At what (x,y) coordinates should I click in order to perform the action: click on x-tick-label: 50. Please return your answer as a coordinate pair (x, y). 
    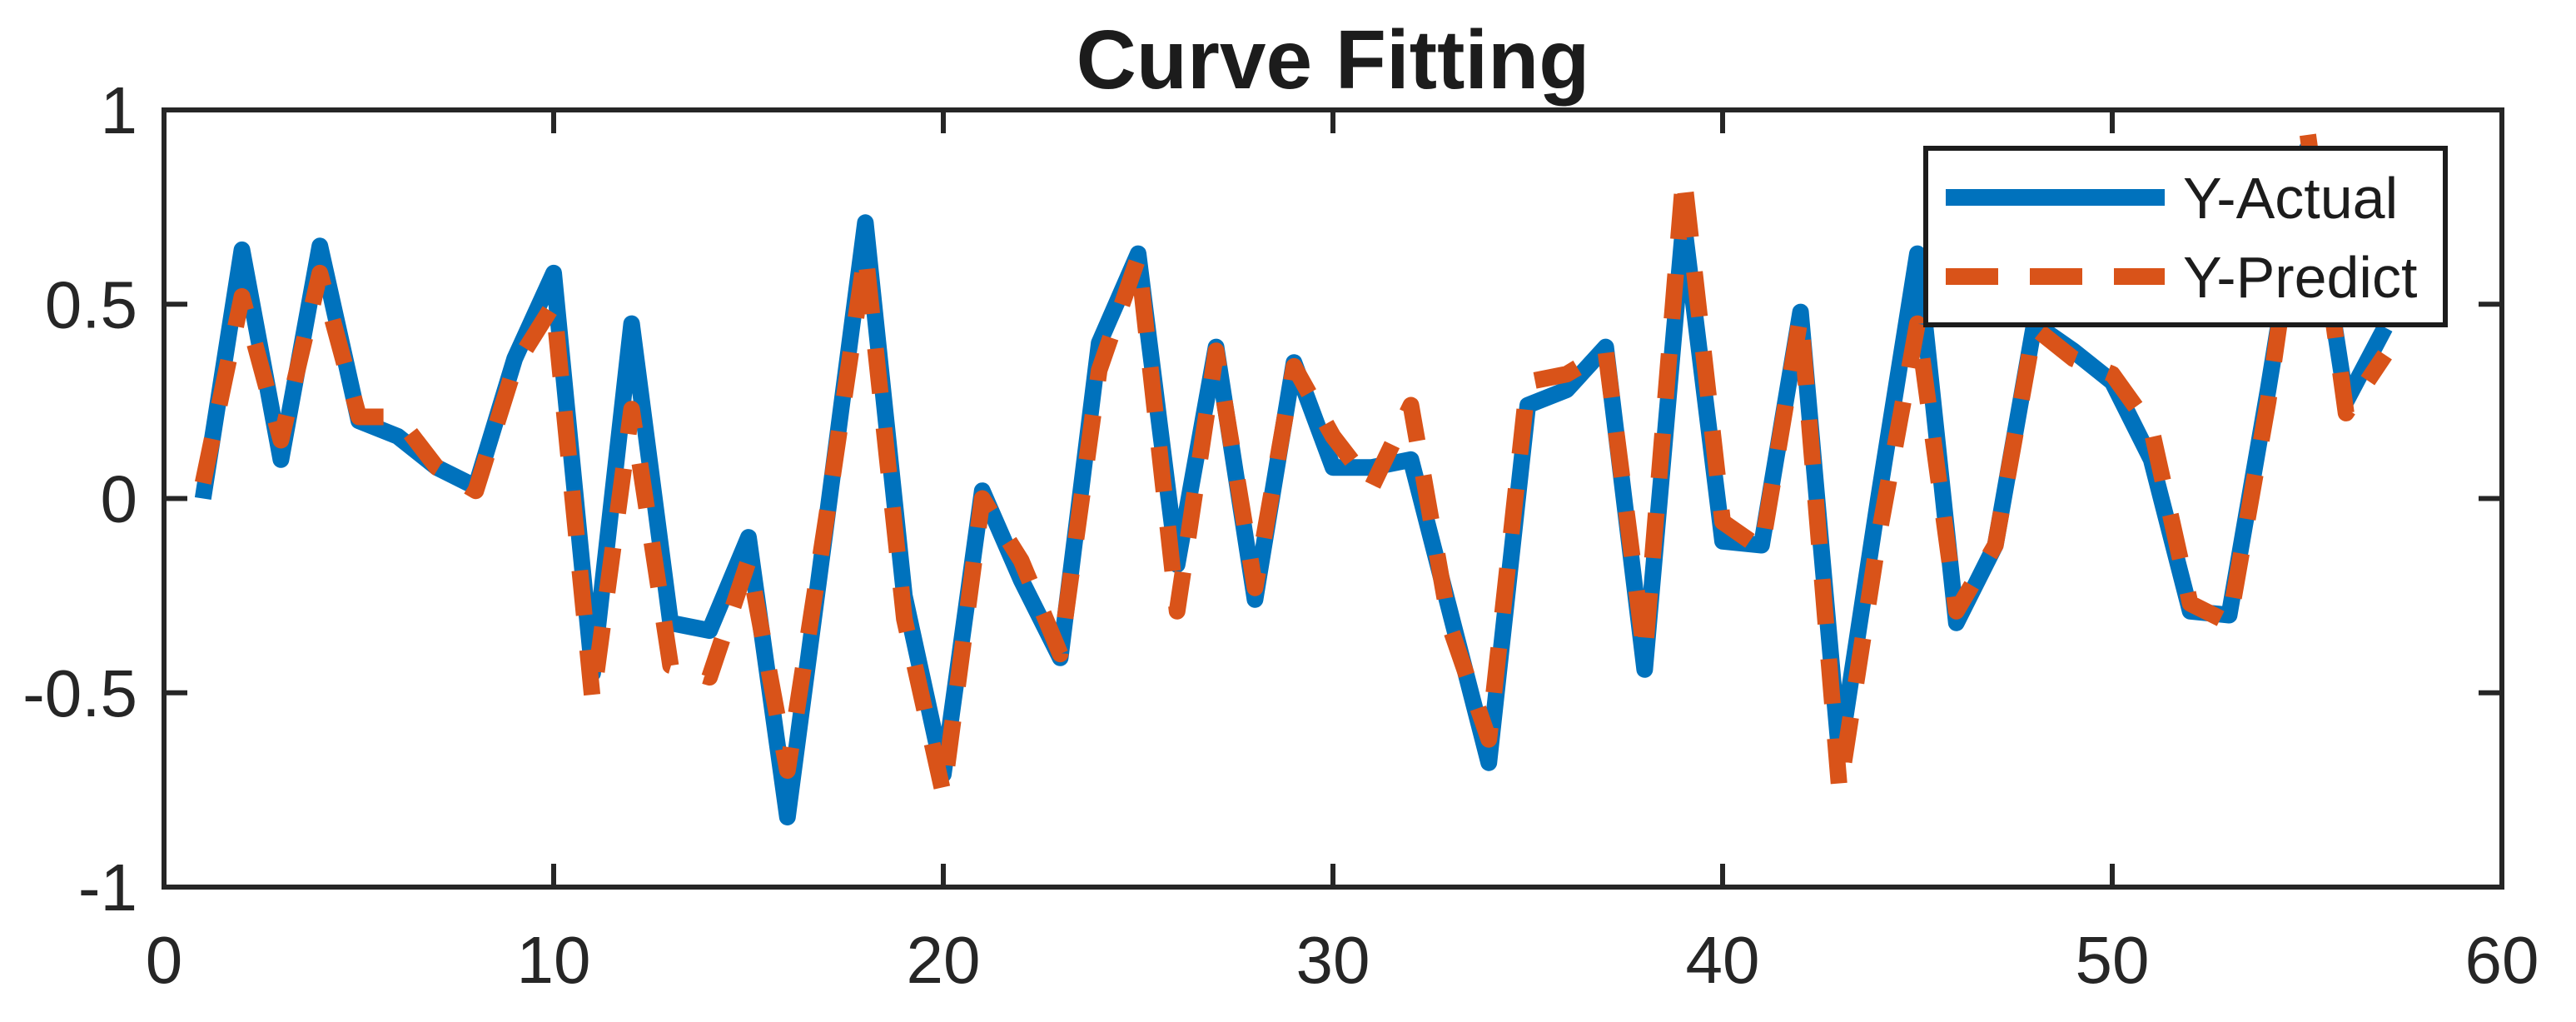
    Looking at the image, I should click on (2113, 960).